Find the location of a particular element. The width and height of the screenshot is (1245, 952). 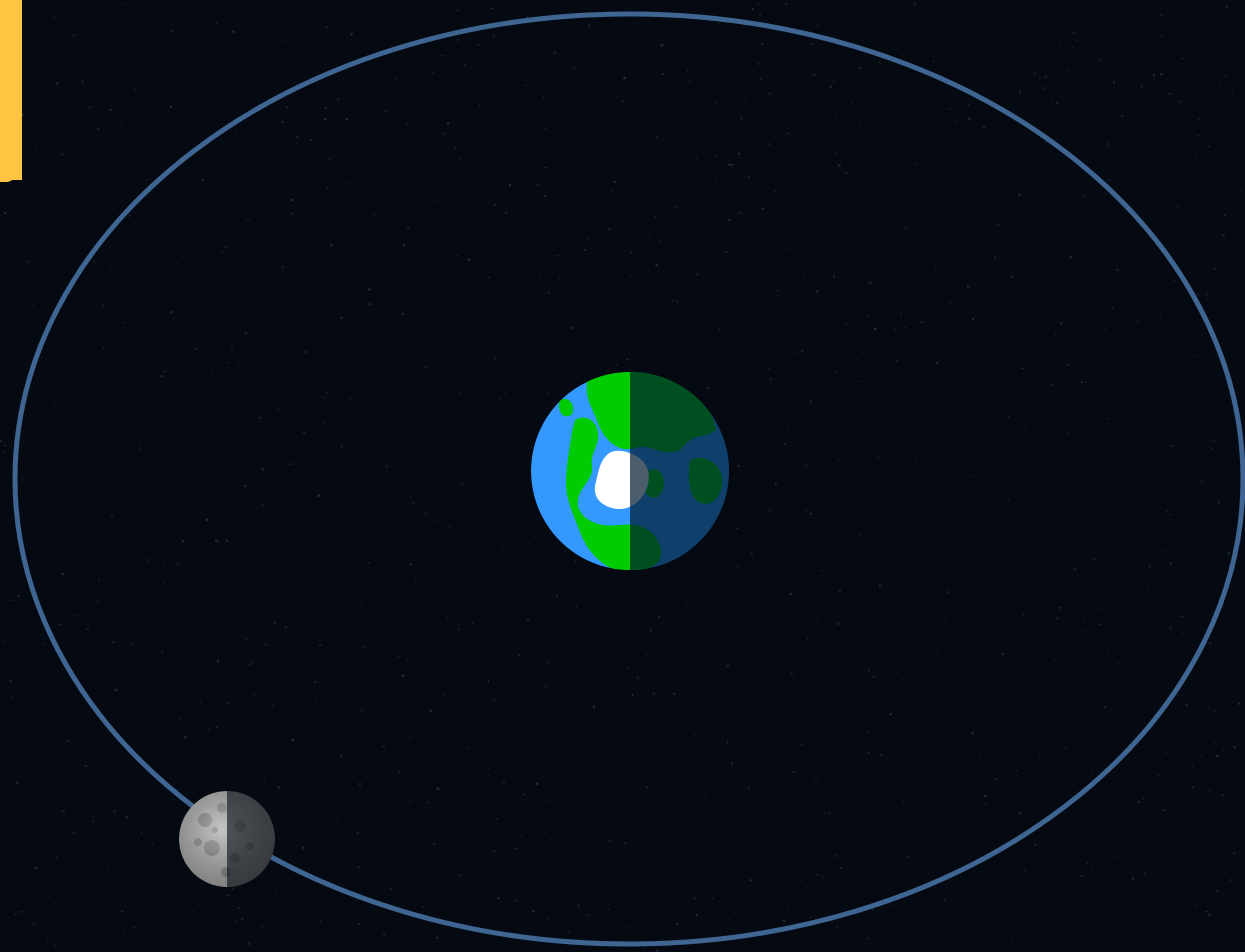

earth-icon is located at coordinates (630, 471).